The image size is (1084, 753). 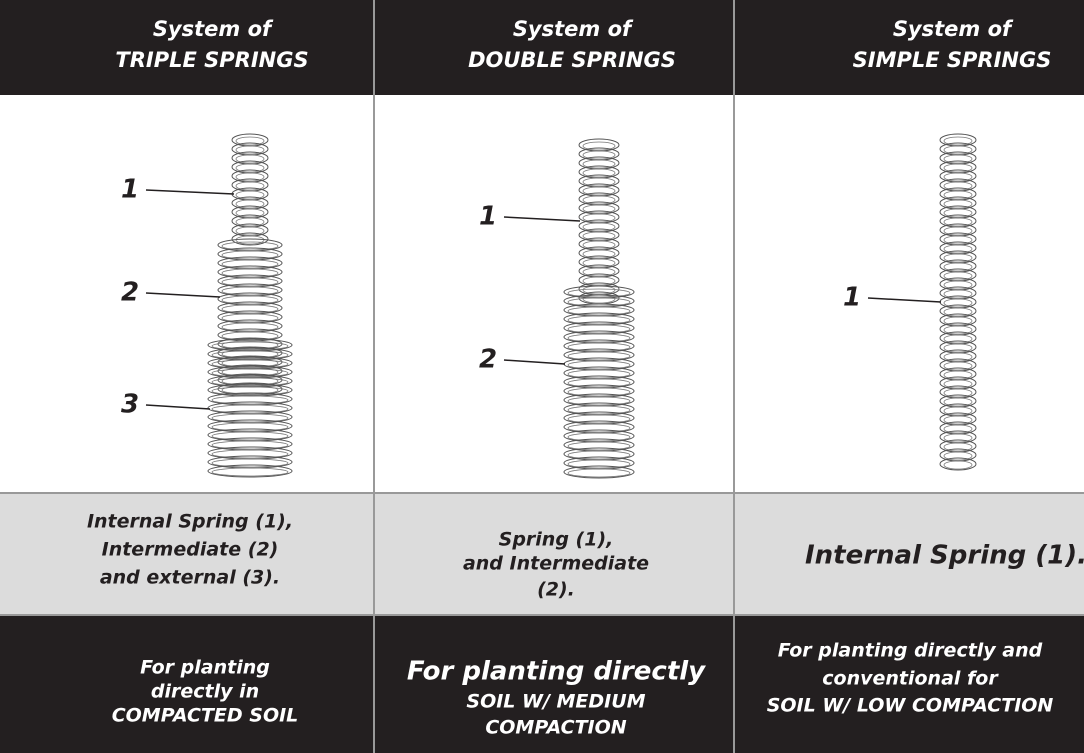 What do you see at coordinates (211, 60) in the screenshot?
I see `column-header: TRIPLE SPRINGS` at bounding box center [211, 60].